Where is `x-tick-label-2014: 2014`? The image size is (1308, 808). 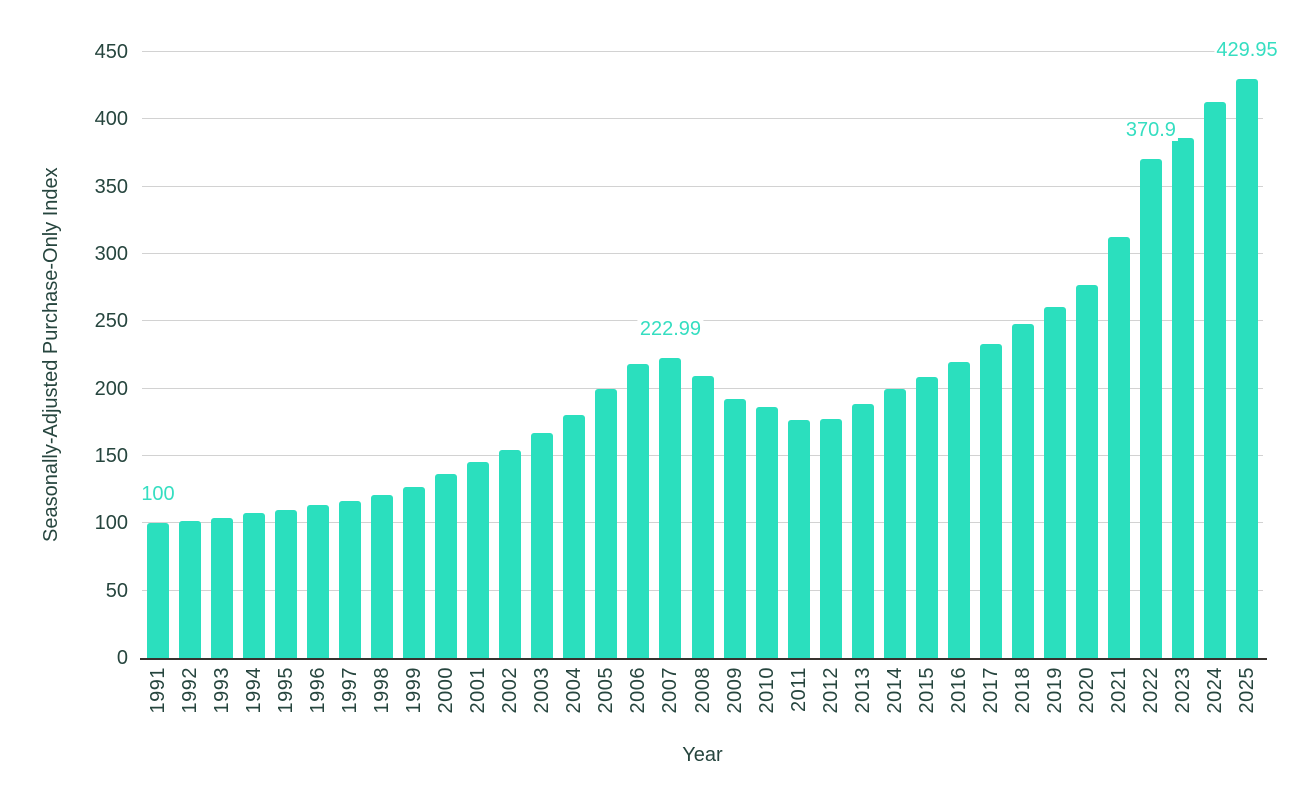
x-tick-label-2014: 2014 is located at coordinates (894, 690).